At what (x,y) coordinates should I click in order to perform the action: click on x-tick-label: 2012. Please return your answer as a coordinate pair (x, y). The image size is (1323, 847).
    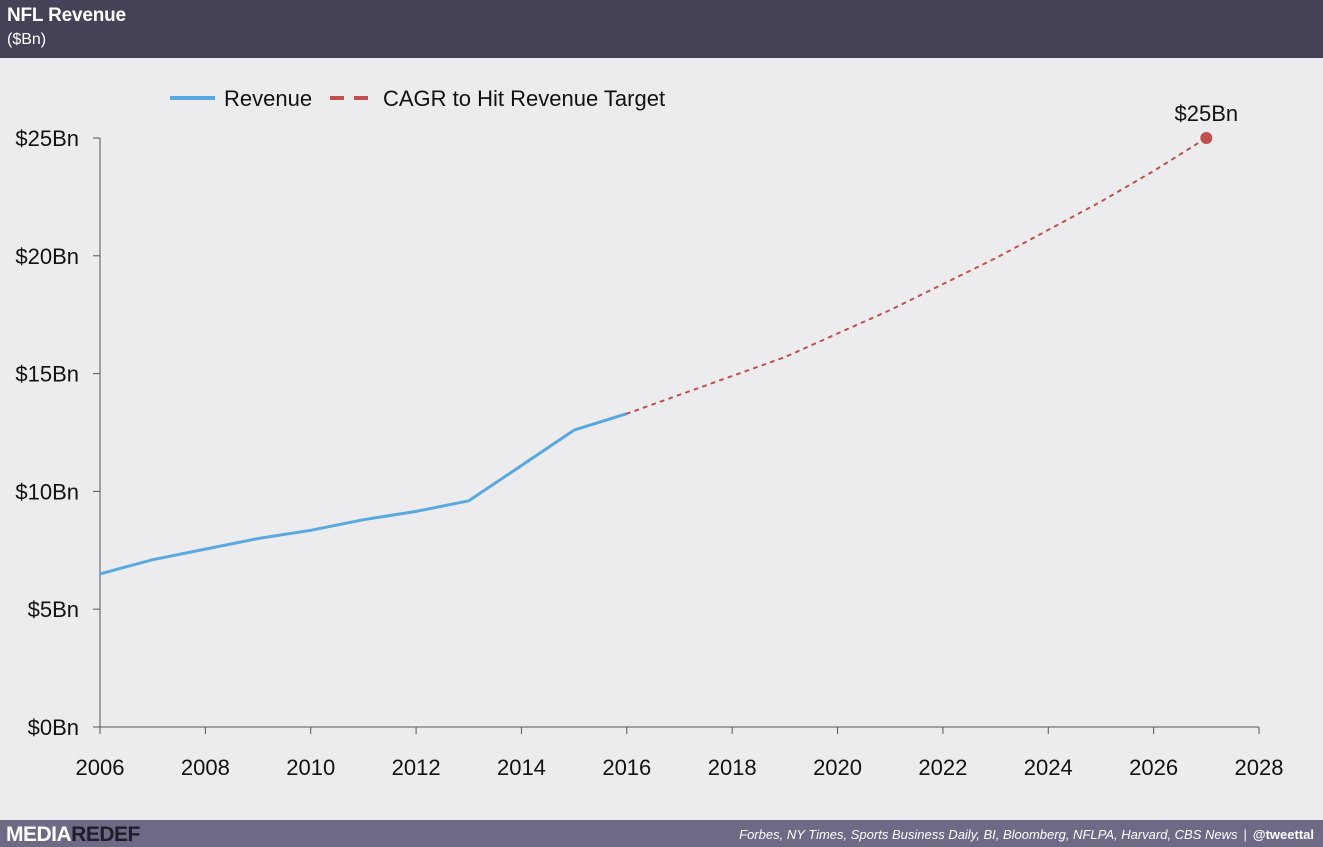
    Looking at the image, I should click on (416, 767).